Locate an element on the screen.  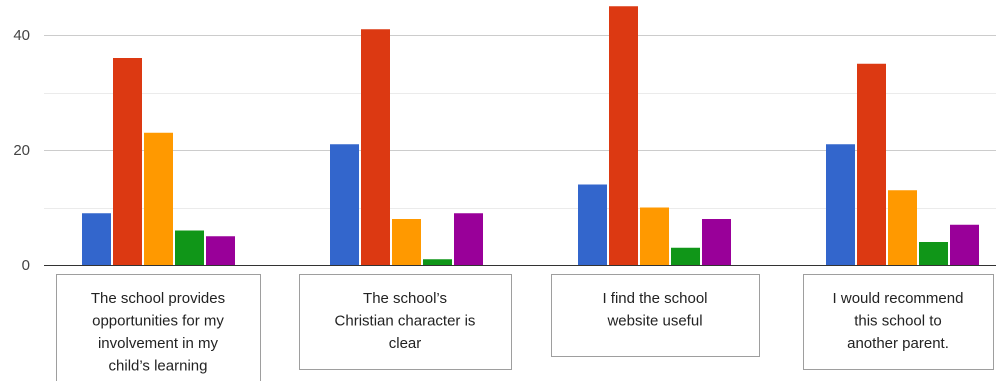
y-tick-label: 0 is located at coordinates (26, 265).